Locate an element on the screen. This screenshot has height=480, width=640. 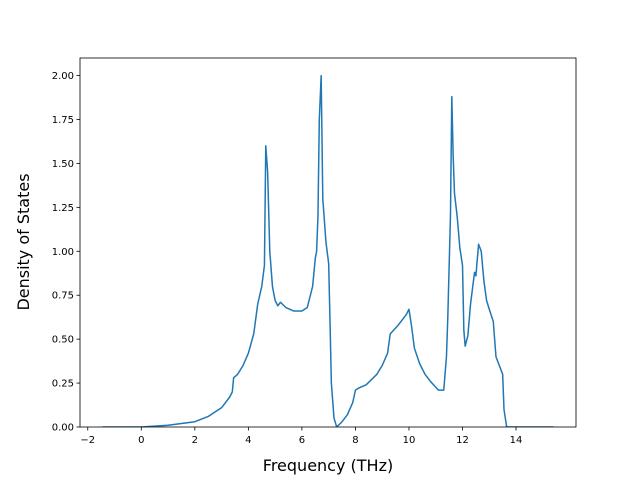
y-tick-label: 1.25 is located at coordinates (63, 208).